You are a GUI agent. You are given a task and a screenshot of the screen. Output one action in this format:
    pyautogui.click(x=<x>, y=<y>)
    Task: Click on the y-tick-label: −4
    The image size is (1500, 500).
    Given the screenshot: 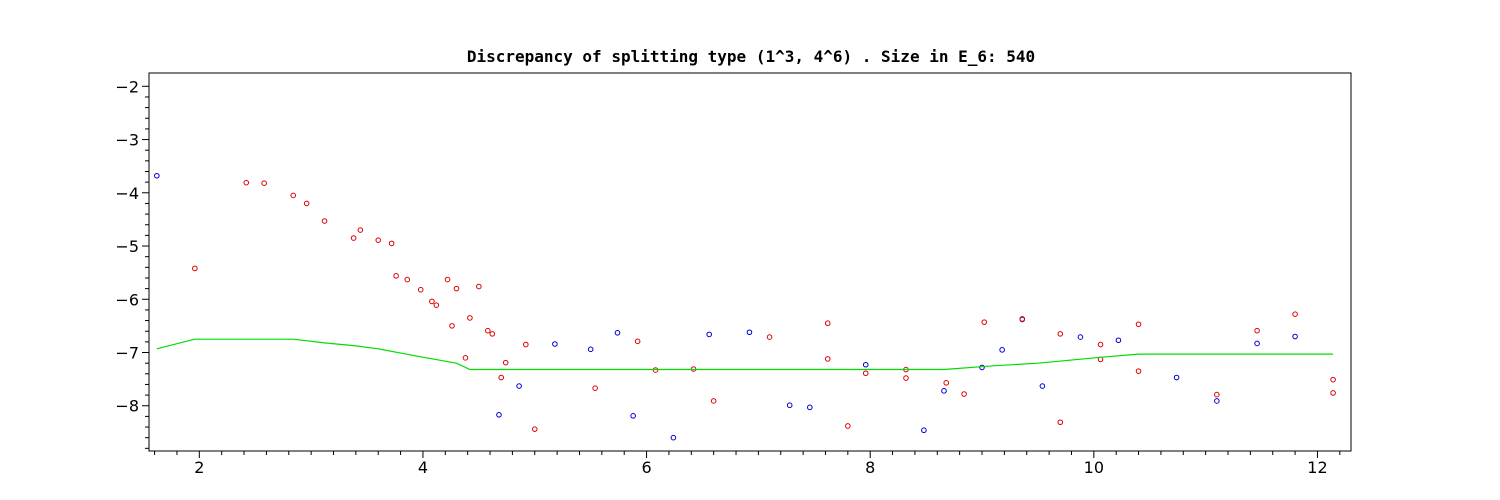 What is the action you would take?
    pyautogui.click(x=127, y=193)
    